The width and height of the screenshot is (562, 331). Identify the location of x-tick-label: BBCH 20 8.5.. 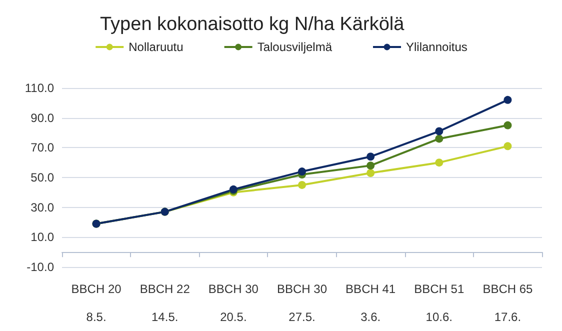
(96, 303).